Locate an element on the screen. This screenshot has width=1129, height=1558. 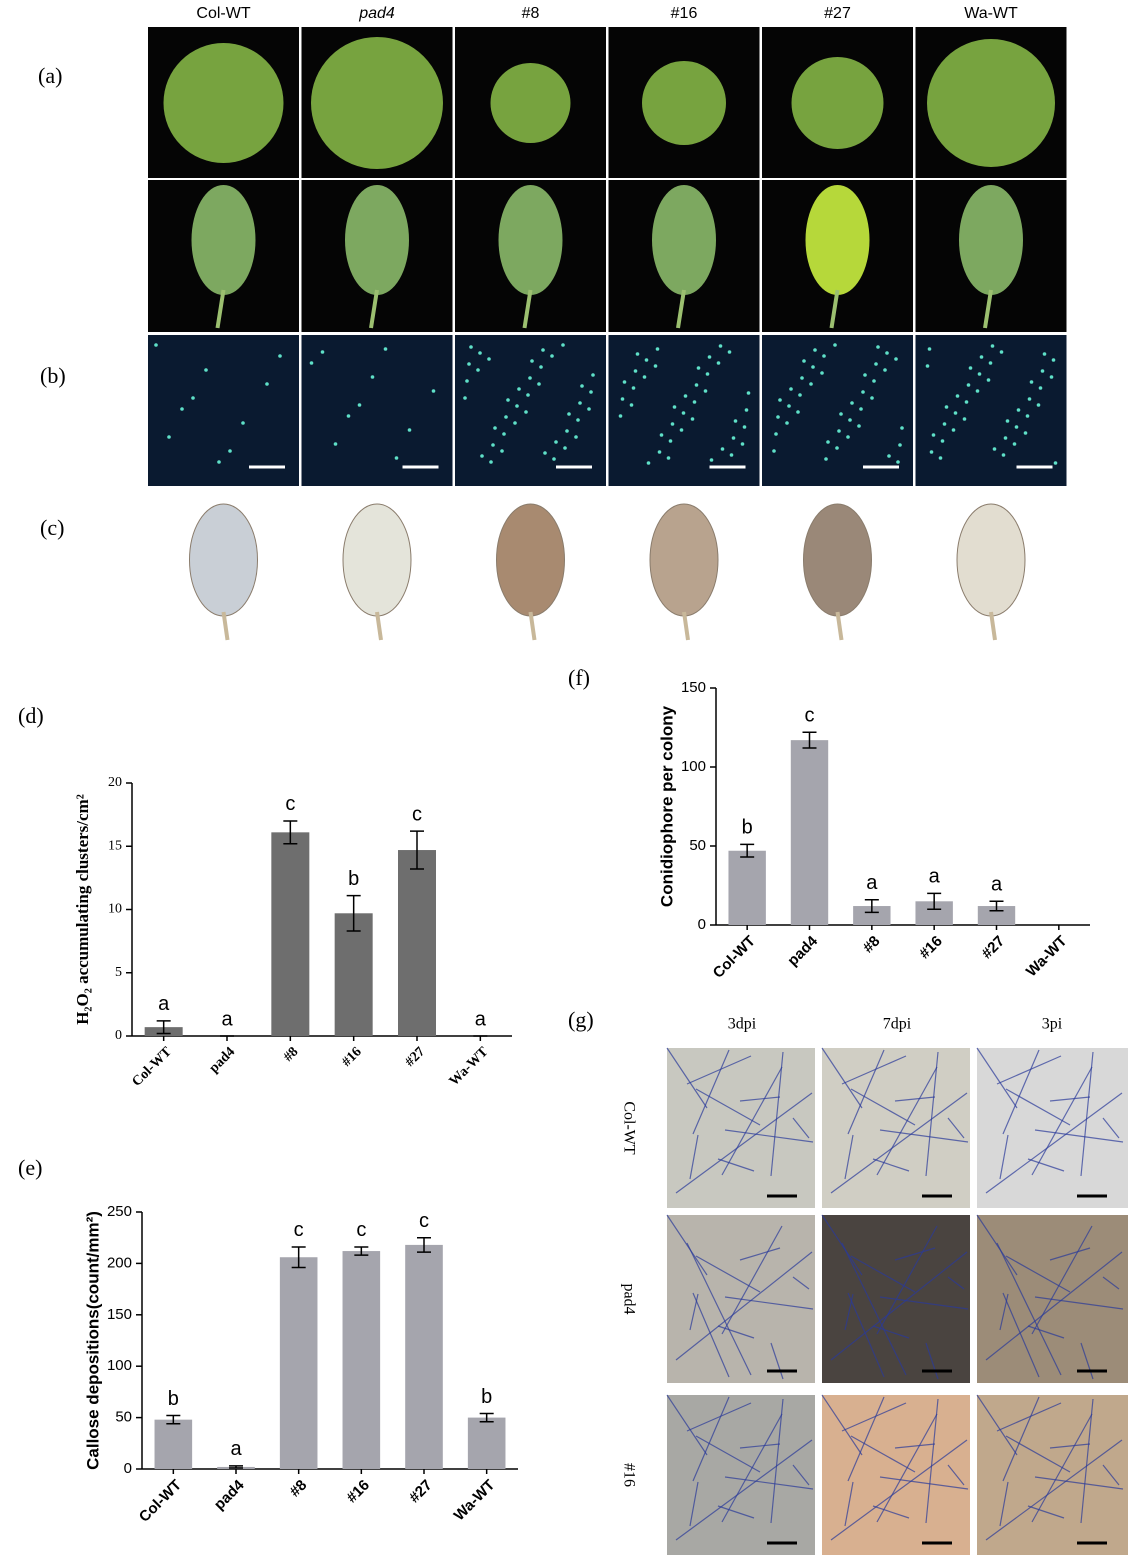
y-axis-label: Callose depositions(count/mm²) is located at coordinates (92, 1340).